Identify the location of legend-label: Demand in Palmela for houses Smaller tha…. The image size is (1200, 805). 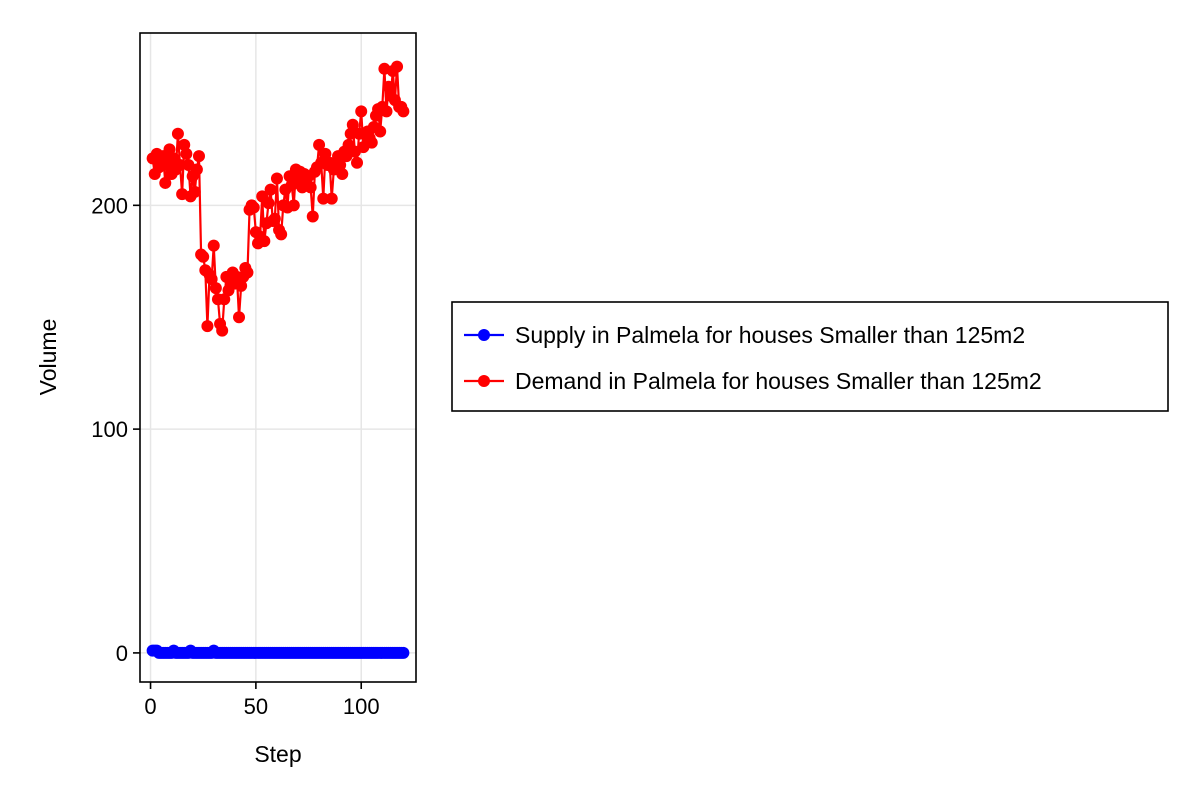
(778, 381).